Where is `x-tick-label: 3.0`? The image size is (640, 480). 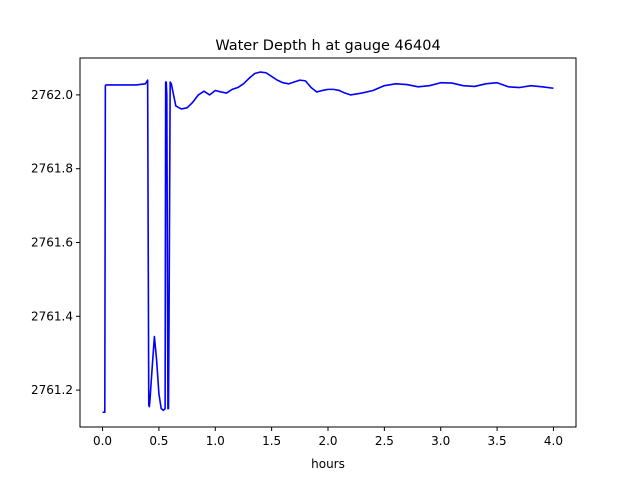 x-tick-label: 3.0 is located at coordinates (440, 441).